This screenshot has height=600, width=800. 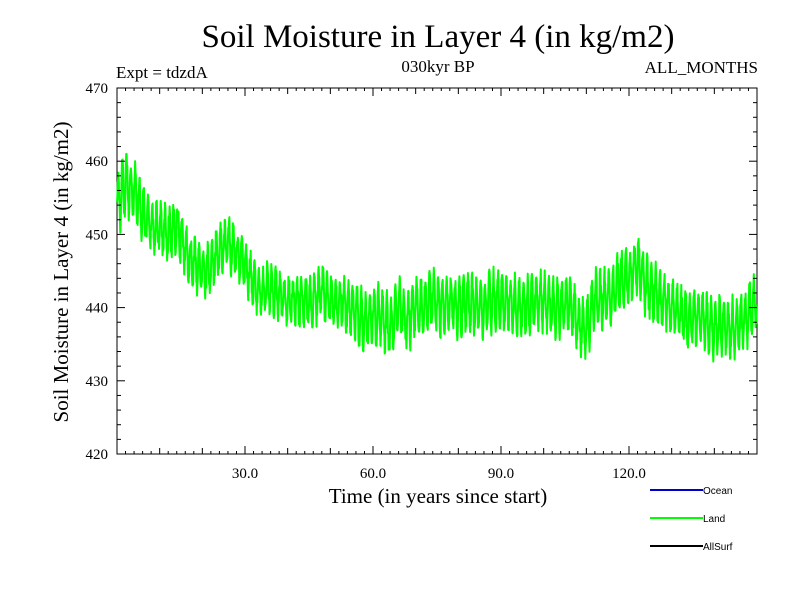 I want to click on x-axis-label: Time (in years since start), so click(x=438, y=496).